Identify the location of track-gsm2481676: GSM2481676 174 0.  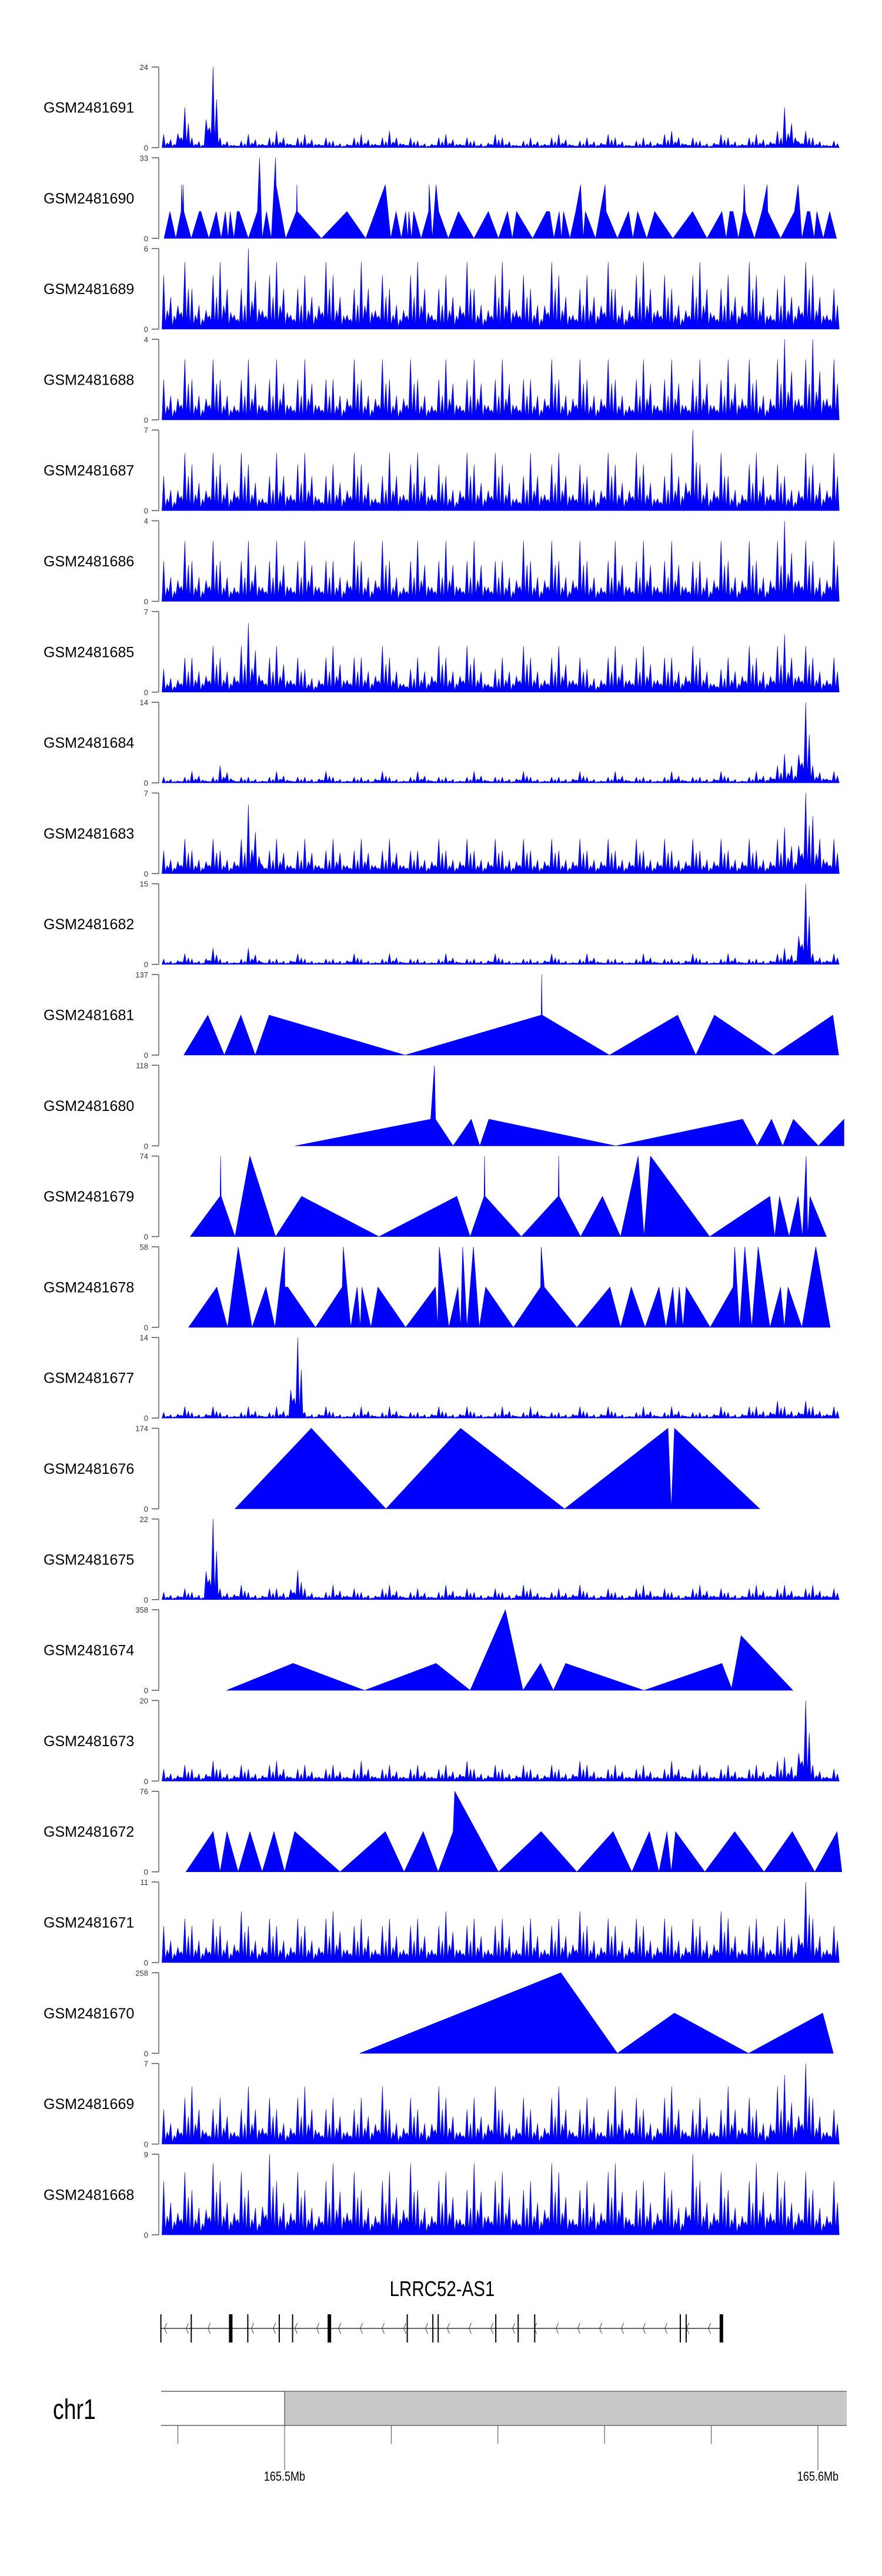
(402, 1469).